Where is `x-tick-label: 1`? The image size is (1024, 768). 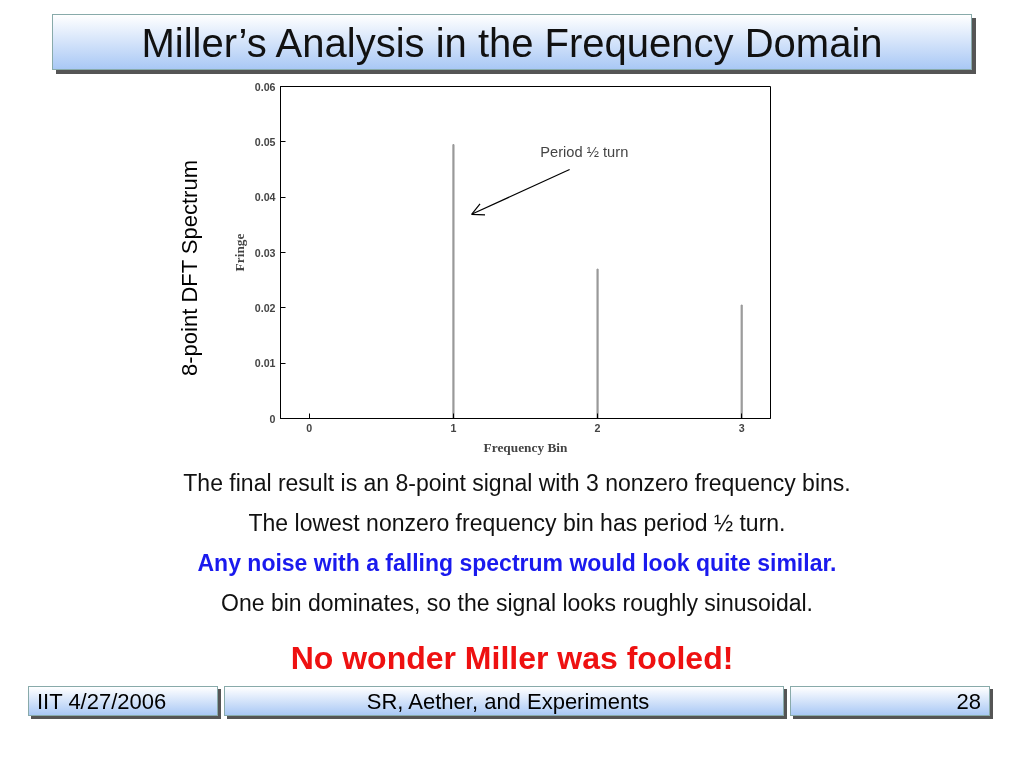 x-tick-label: 1 is located at coordinates (453, 427).